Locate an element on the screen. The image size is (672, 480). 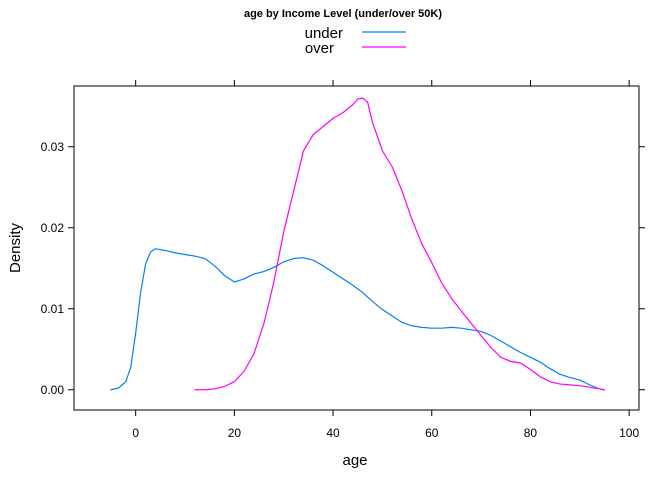
x-axis-label: age is located at coordinates (354, 460).